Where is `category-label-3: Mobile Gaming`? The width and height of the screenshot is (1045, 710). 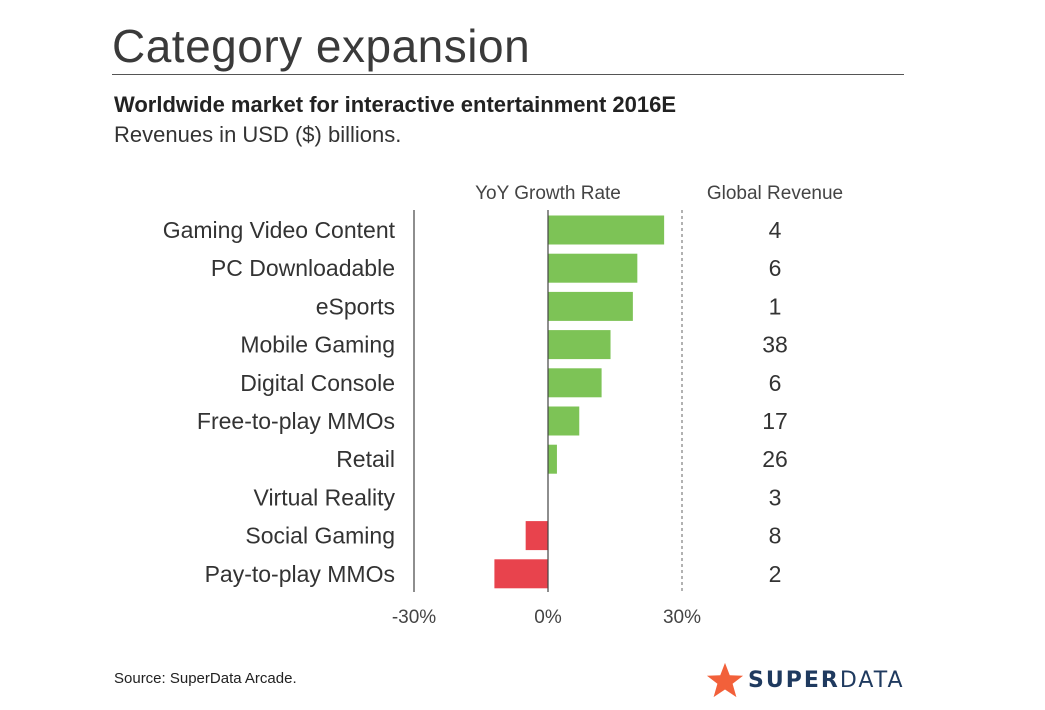
category-label-3: Mobile Gaming is located at coordinates (317, 345).